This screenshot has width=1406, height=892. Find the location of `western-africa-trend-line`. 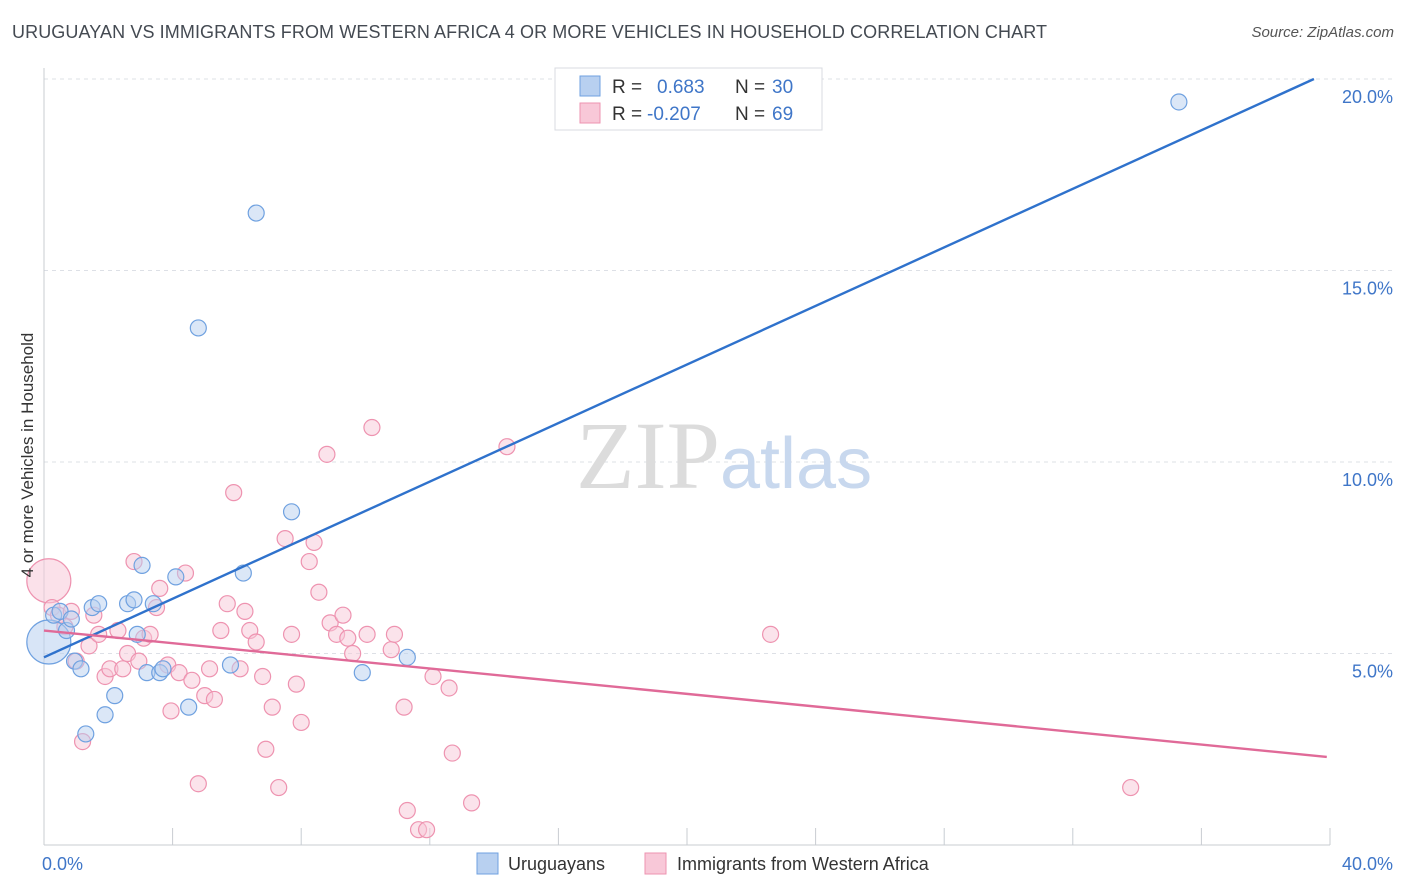

western-africa-trend-line is located at coordinates (685, 694).